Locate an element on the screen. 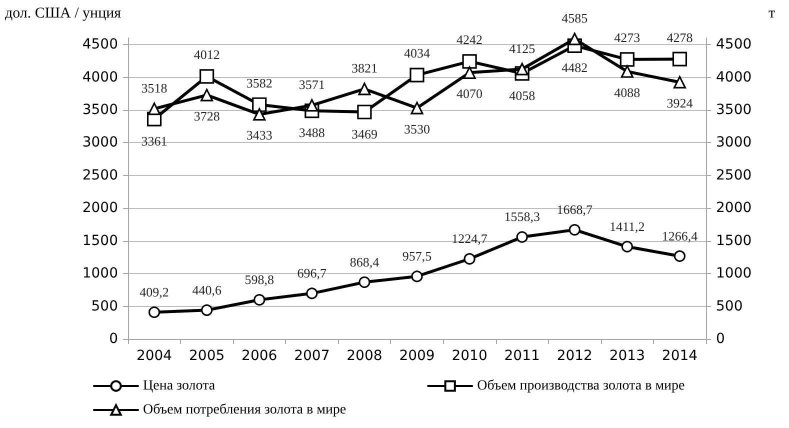 The height and width of the screenshot is (428, 789). y-tick-label: 3000 is located at coordinates (100, 142).